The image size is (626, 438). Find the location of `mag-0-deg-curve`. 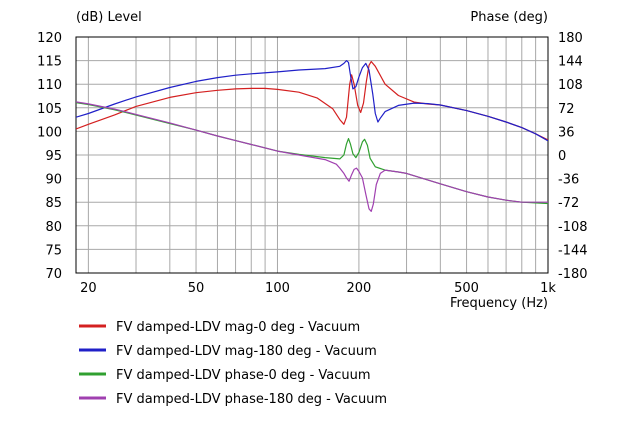

mag-0-deg-curve is located at coordinates (312, 100).